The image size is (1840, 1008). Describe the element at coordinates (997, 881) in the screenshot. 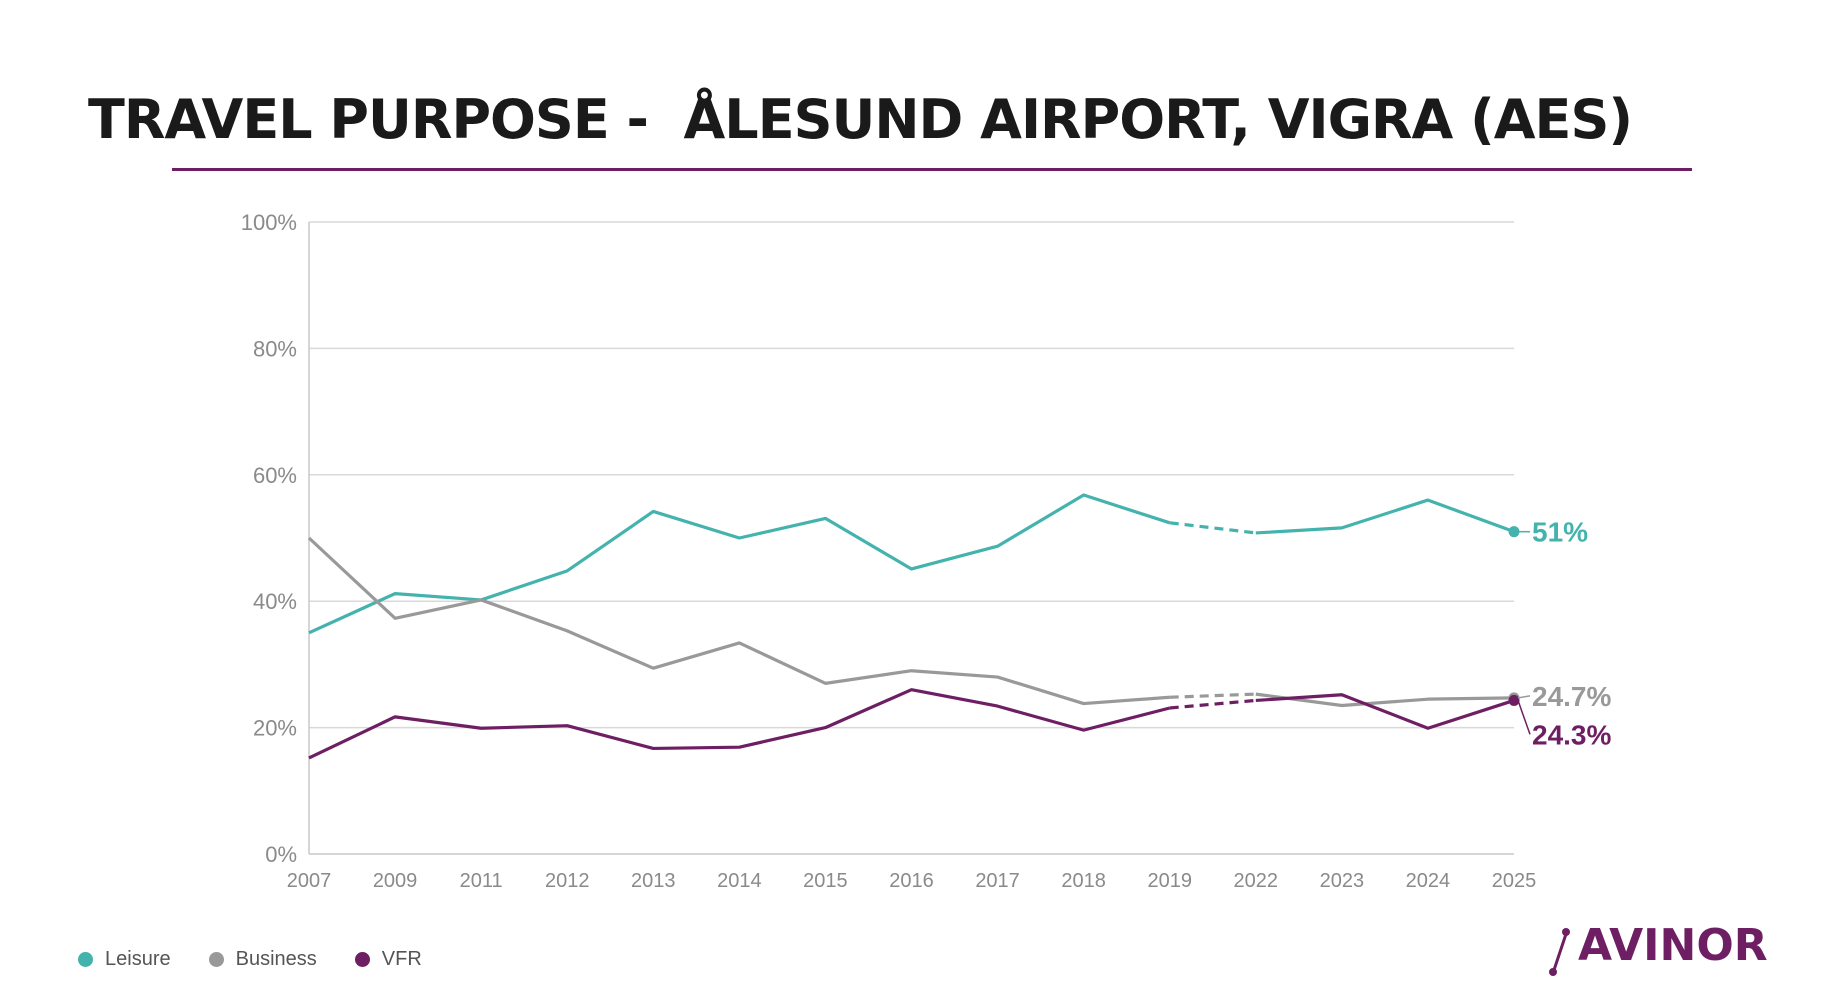

I see `x-tick-label: 2017` at that location.